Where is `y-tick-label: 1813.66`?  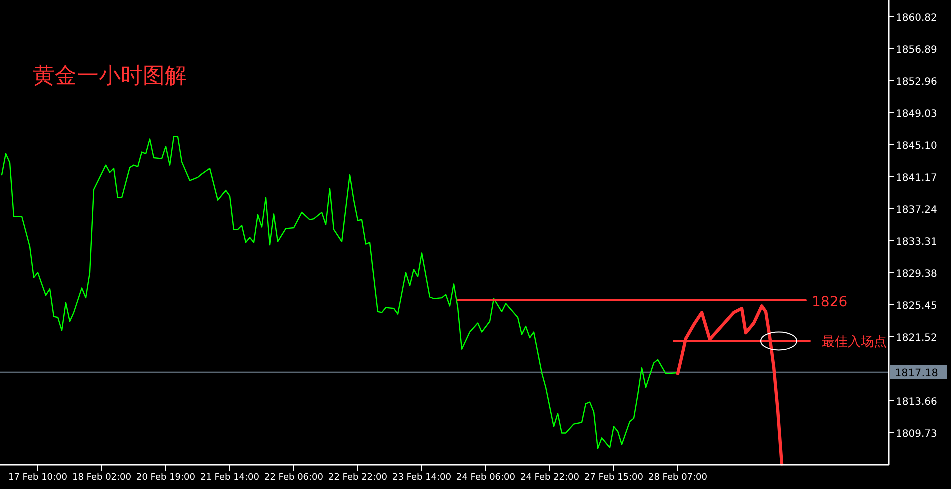 y-tick-label: 1813.66 is located at coordinates (917, 402).